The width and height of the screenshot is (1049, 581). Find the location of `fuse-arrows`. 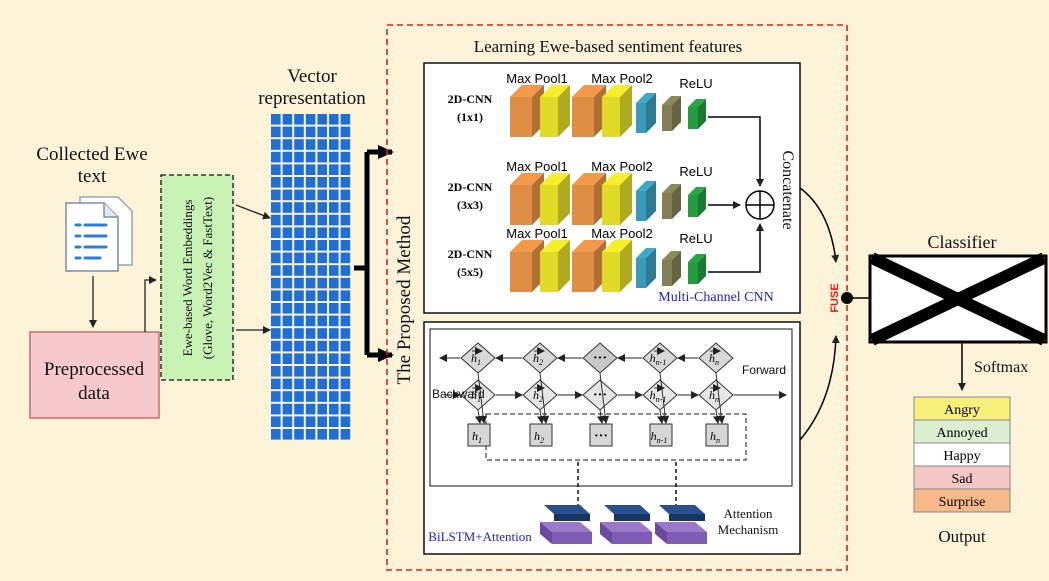

fuse-arrows is located at coordinates (819, 314).